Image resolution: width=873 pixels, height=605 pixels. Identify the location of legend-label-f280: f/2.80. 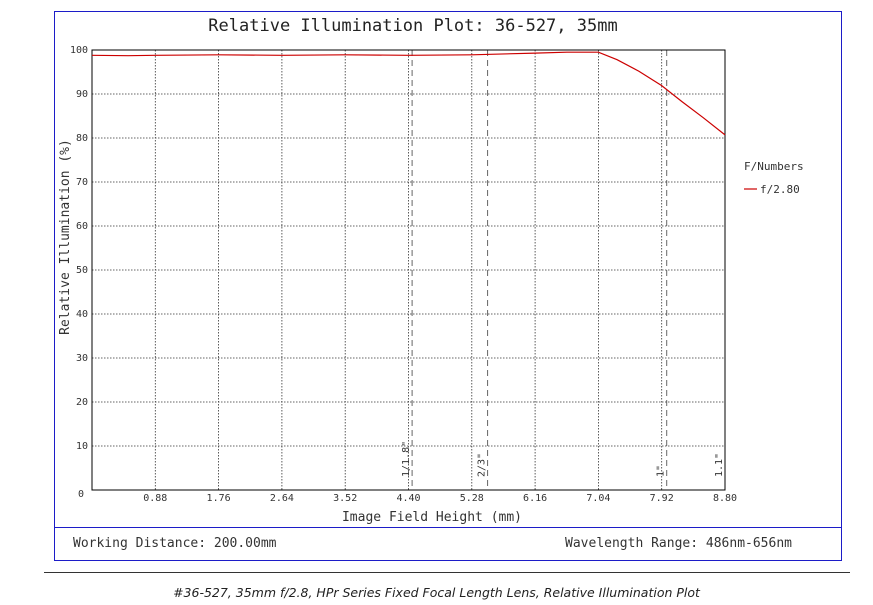
(780, 189).